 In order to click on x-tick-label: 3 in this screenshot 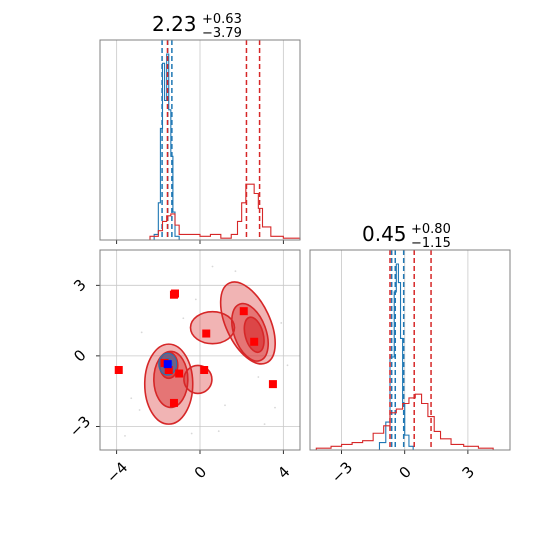, I will do `click(468, 472)`.